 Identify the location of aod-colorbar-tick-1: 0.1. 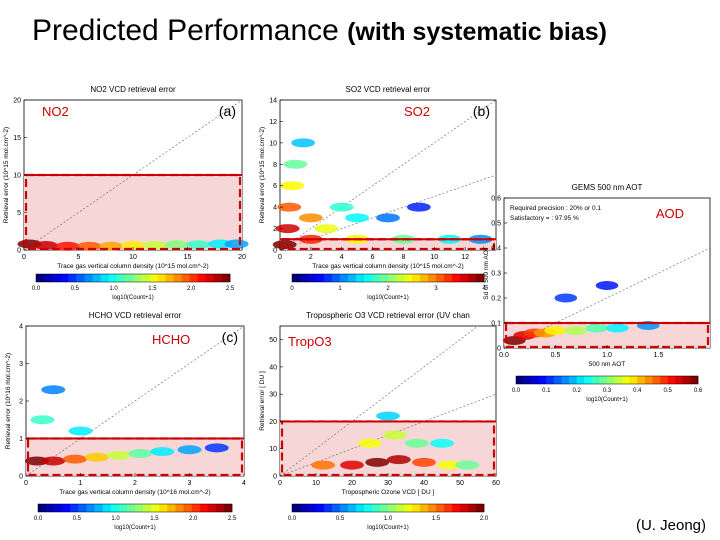
(546, 391).